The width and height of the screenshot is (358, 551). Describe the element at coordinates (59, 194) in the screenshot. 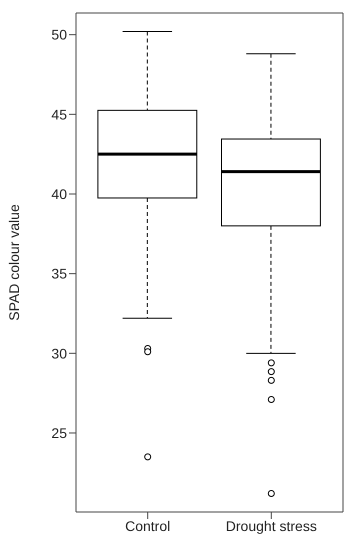

I see `y-tick-label: 40` at that location.